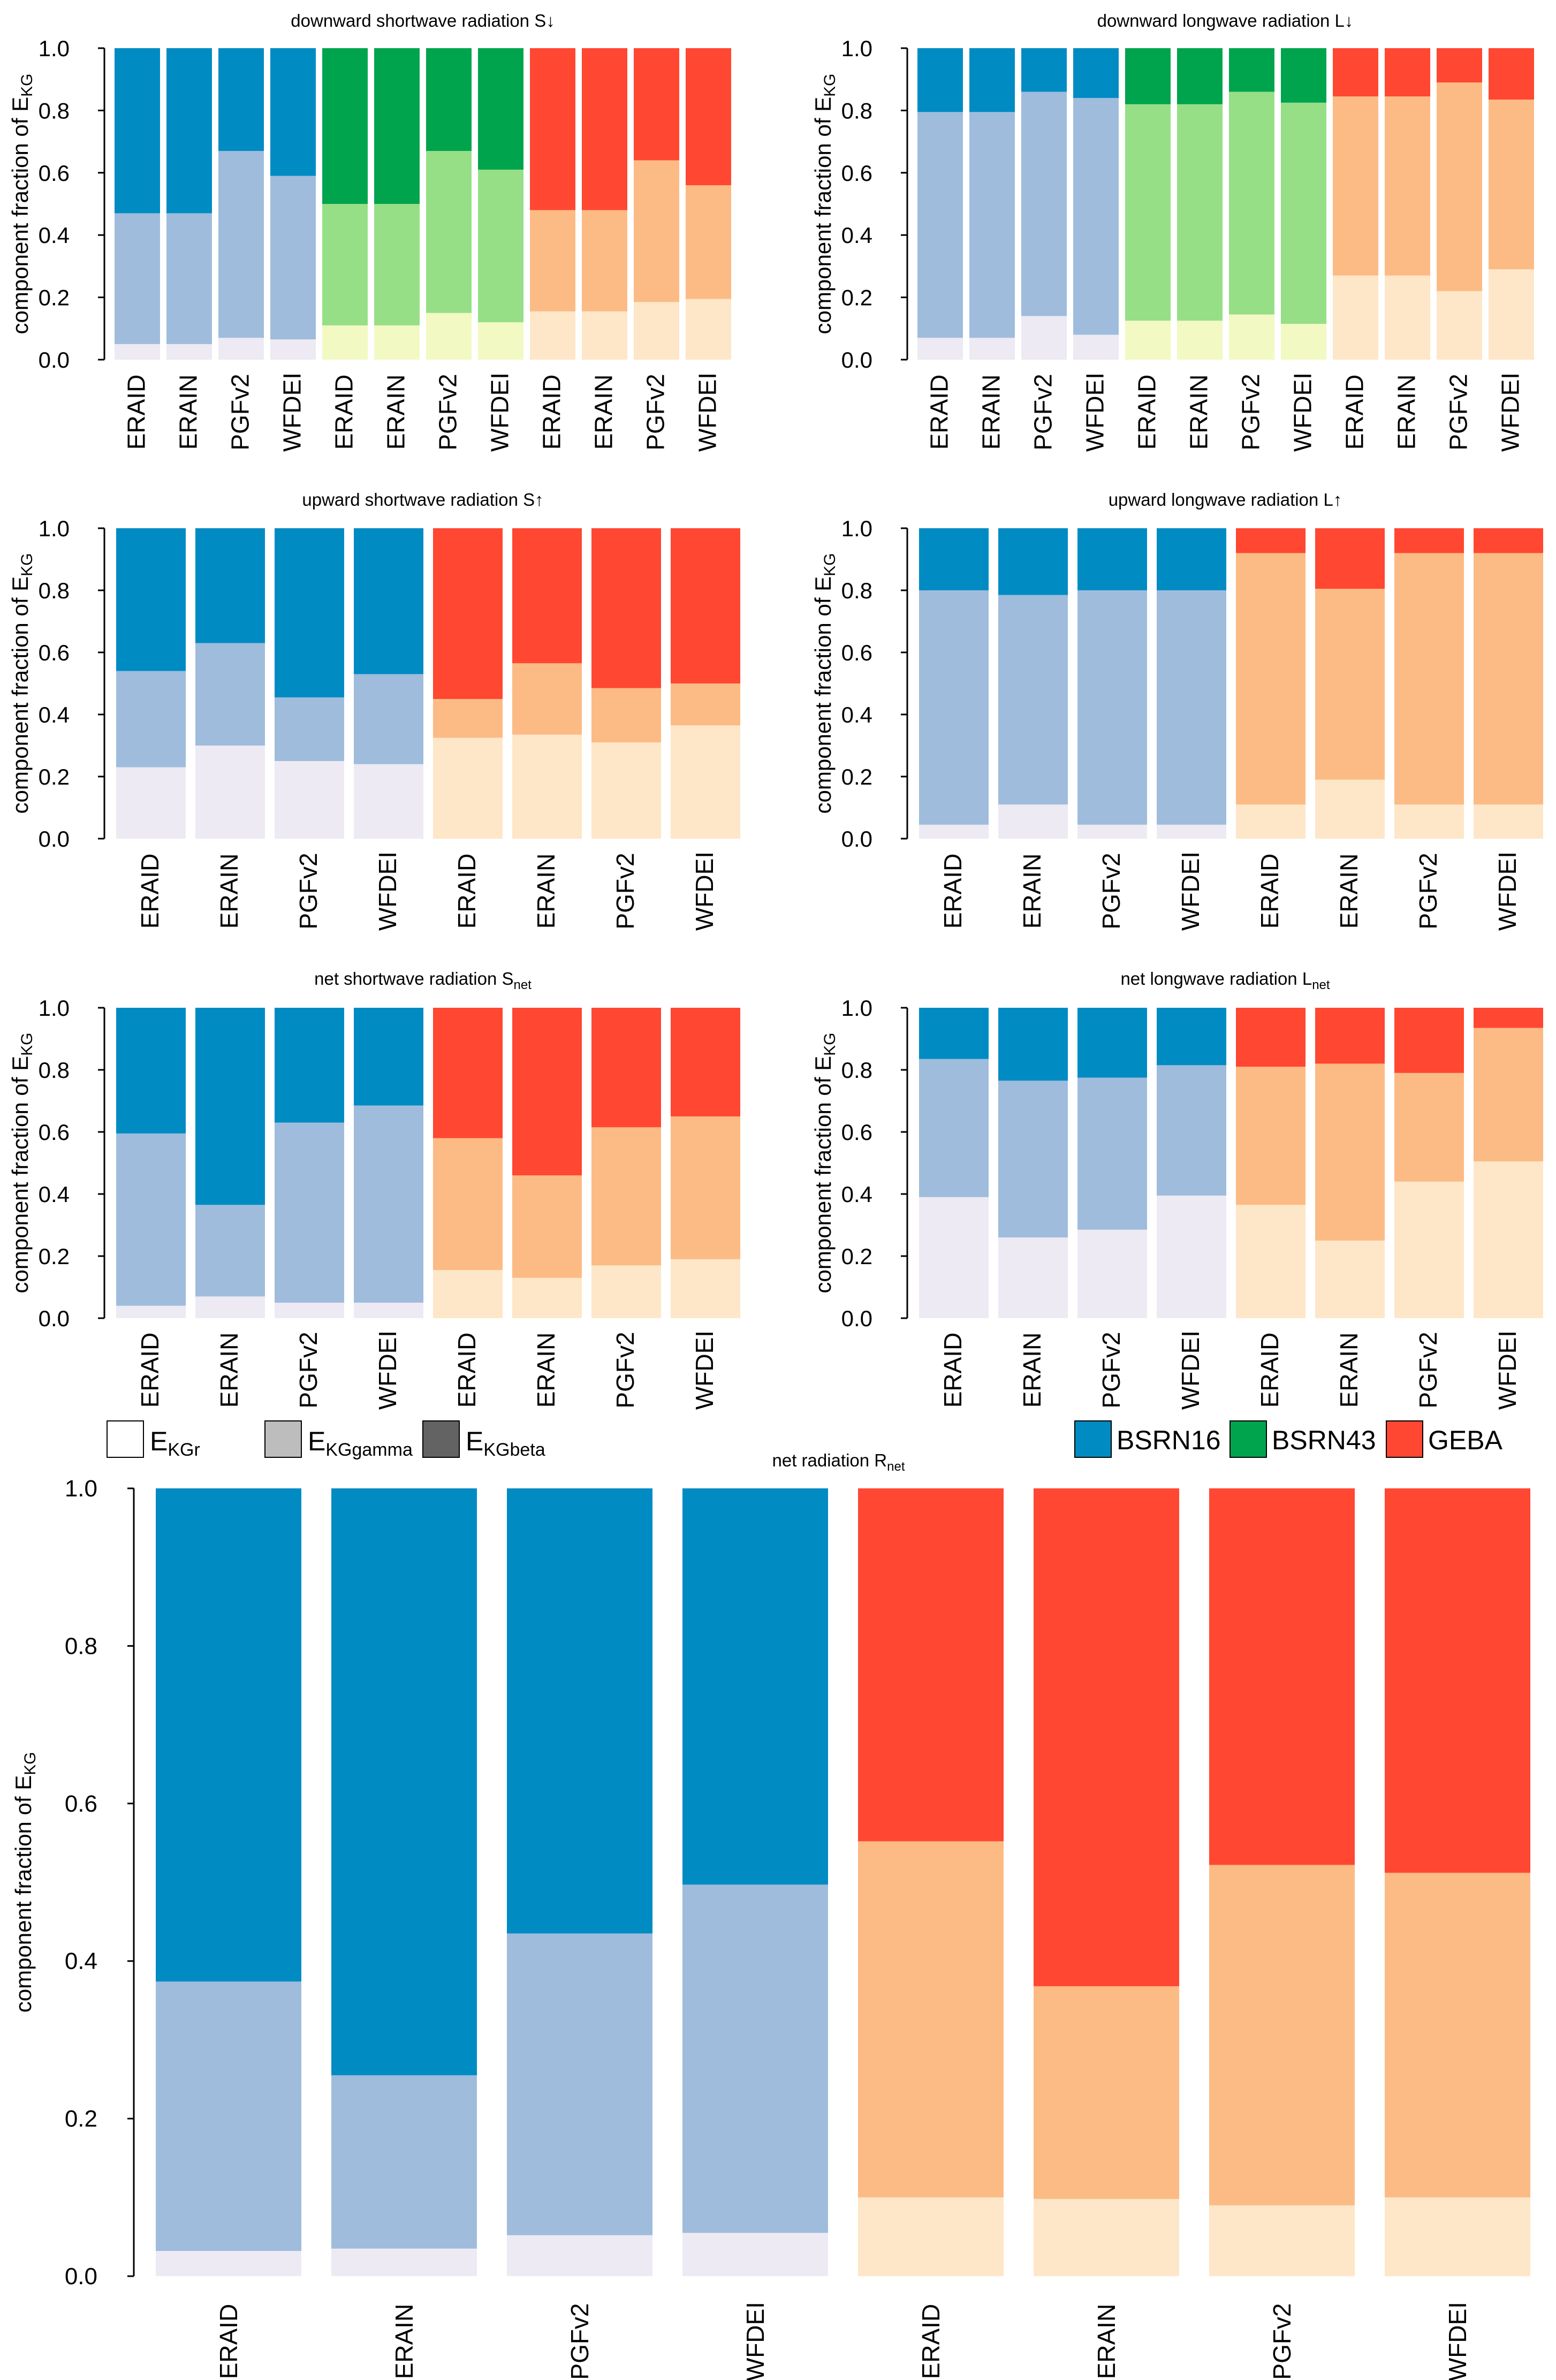  I want to click on legend-label-bsrn43: BSRN43, so click(1324, 1440).